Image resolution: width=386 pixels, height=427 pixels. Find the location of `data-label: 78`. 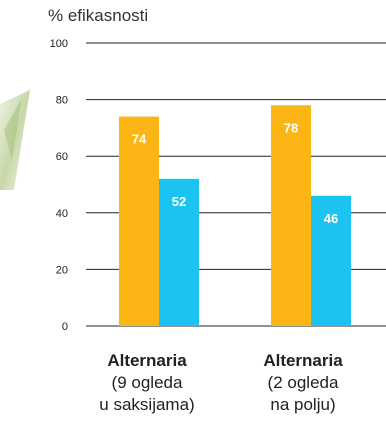

data-label: 78 is located at coordinates (291, 127).